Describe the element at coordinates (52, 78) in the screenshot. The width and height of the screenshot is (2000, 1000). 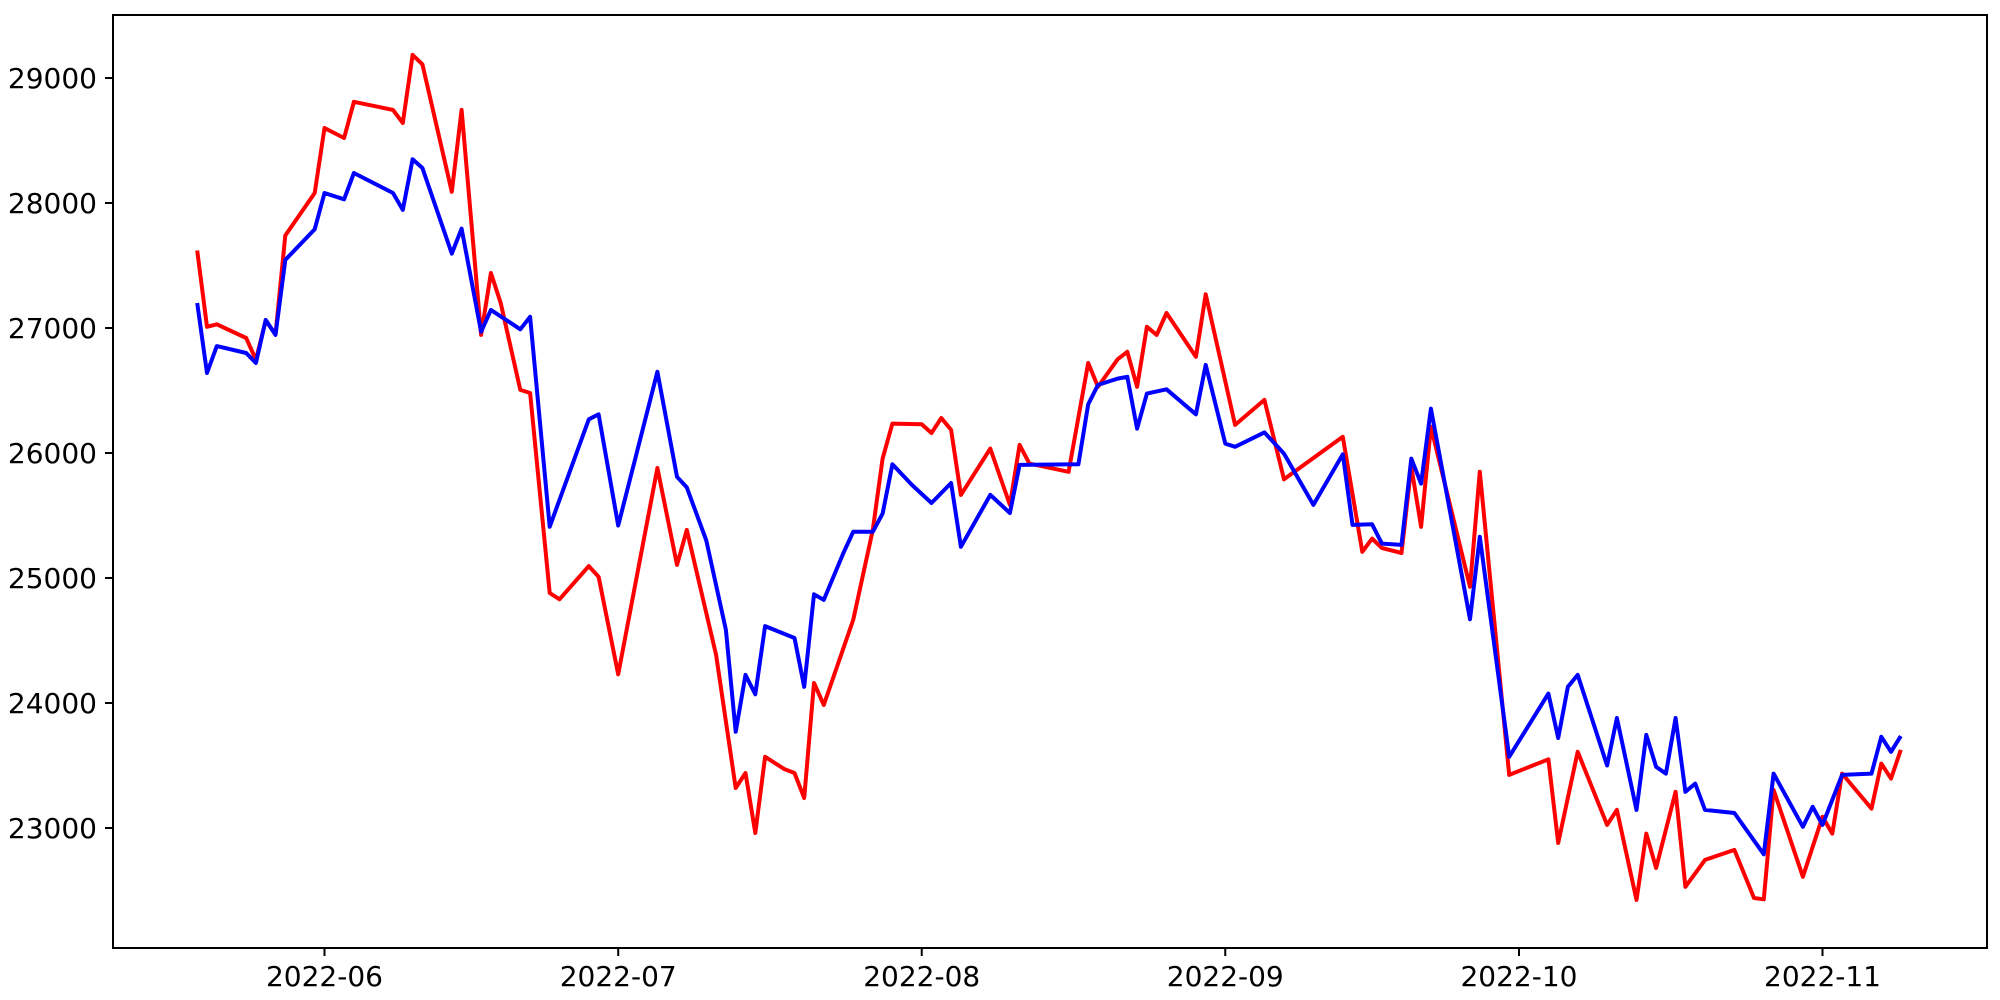
I see `y-tick-label: 29000` at that location.